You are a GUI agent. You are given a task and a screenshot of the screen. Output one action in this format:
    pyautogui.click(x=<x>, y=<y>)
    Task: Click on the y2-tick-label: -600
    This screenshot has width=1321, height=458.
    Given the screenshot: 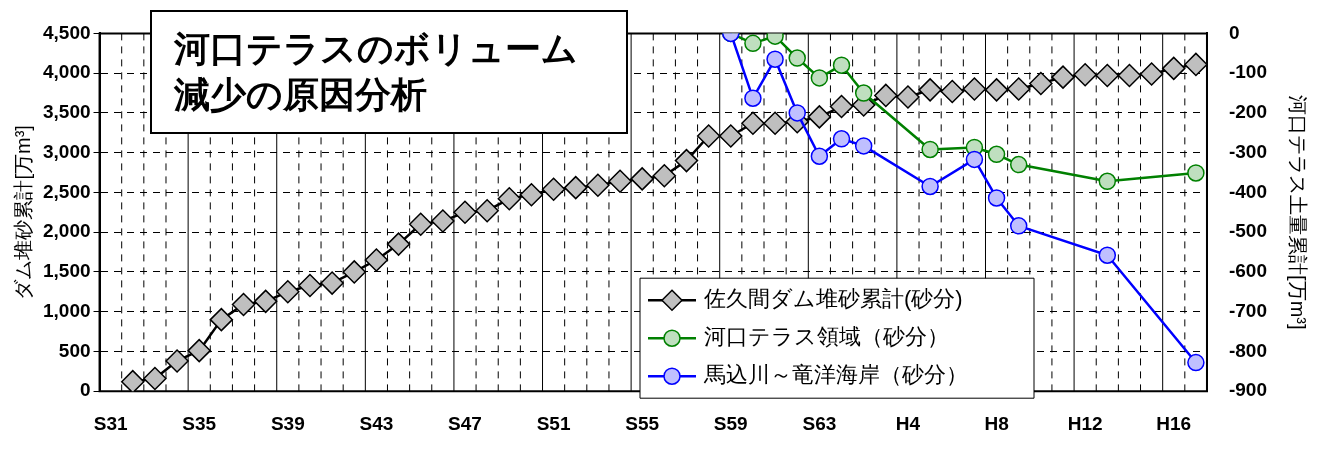 What is the action you would take?
    pyautogui.click(x=1247, y=271)
    